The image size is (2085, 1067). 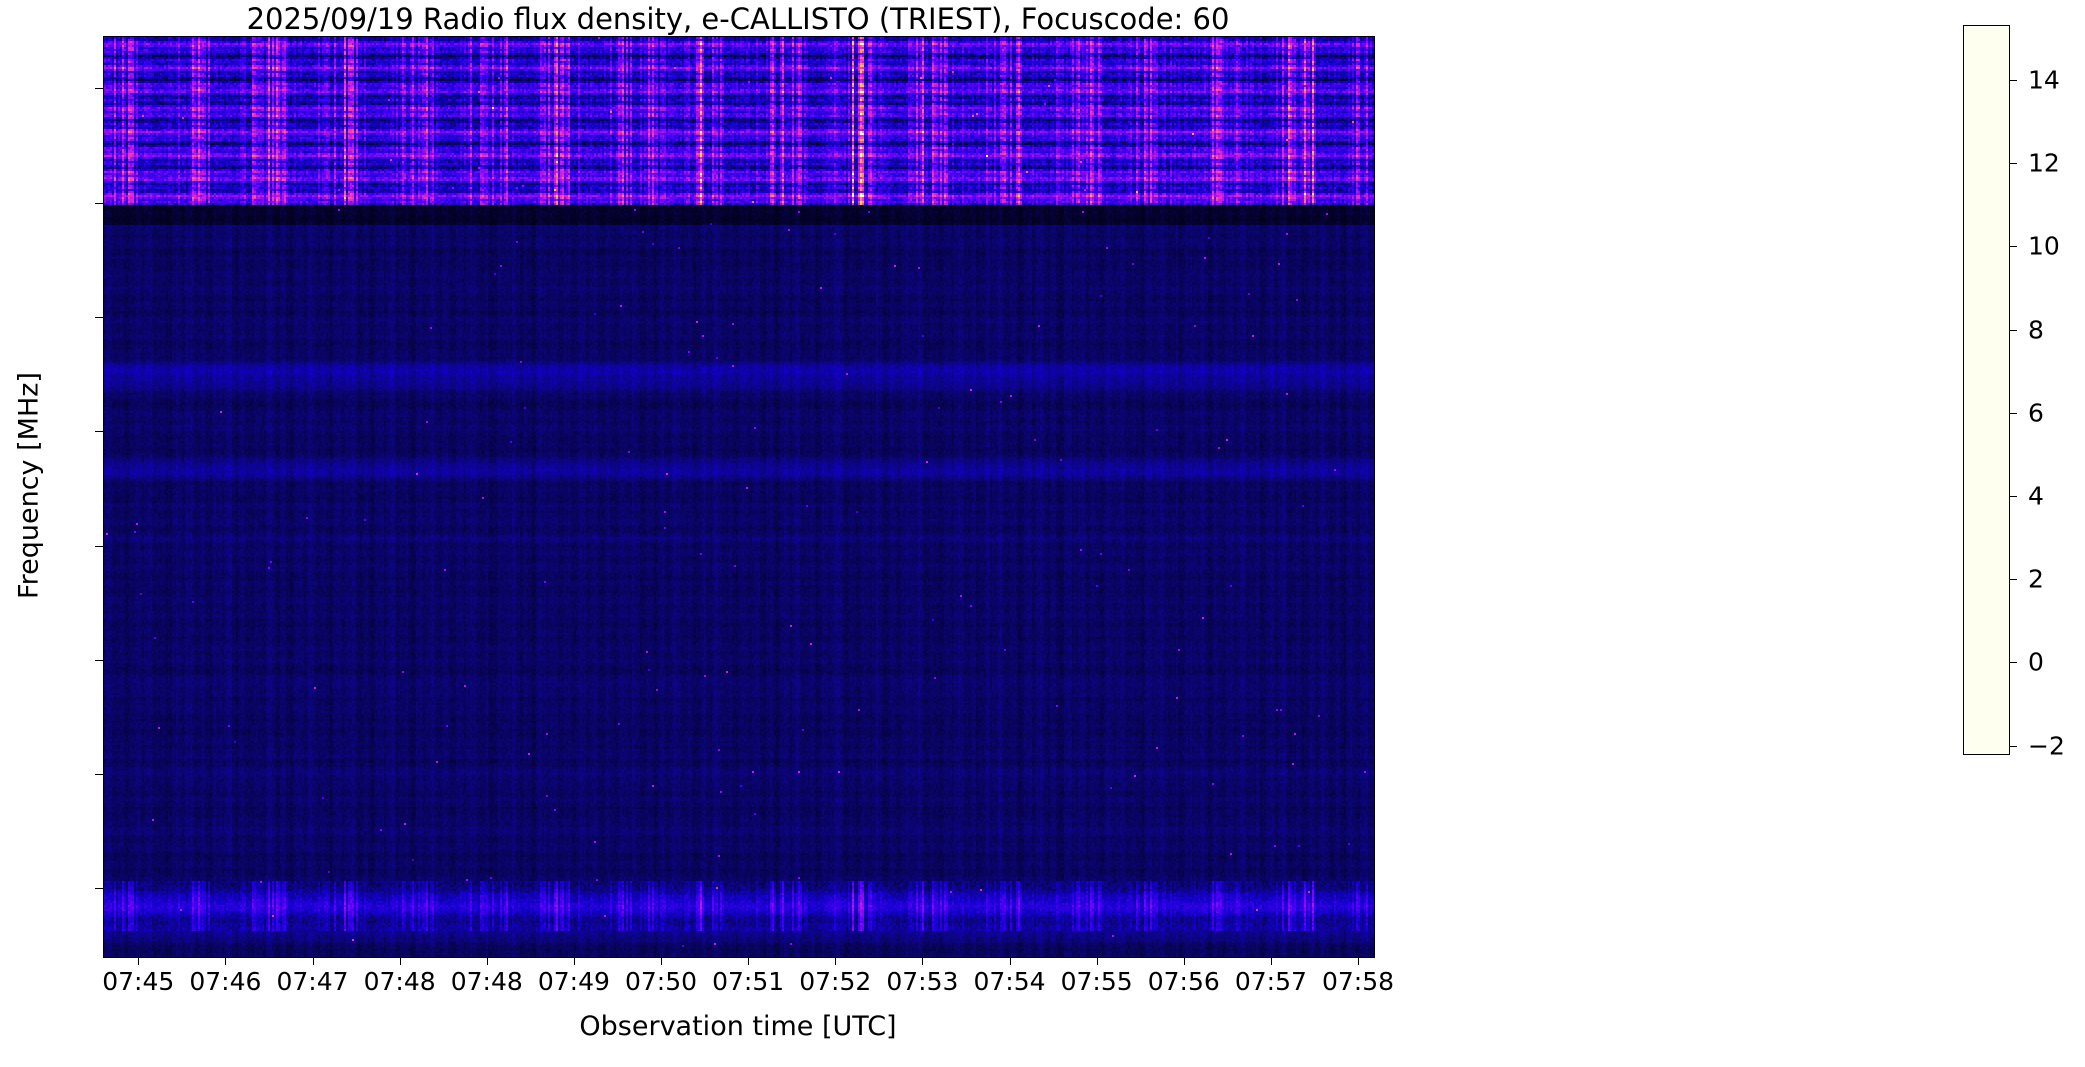 What do you see at coordinates (138, 981) in the screenshot?
I see `x-axis-tick-label: 07:45` at bounding box center [138, 981].